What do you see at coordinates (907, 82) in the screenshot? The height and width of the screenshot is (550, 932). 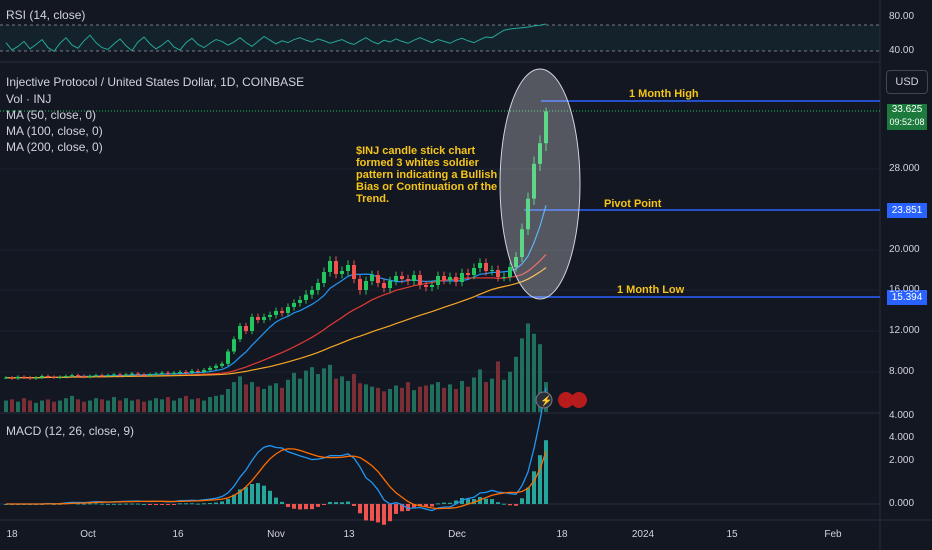 I see `currency-button: USD` at bounding box center [907, 82].